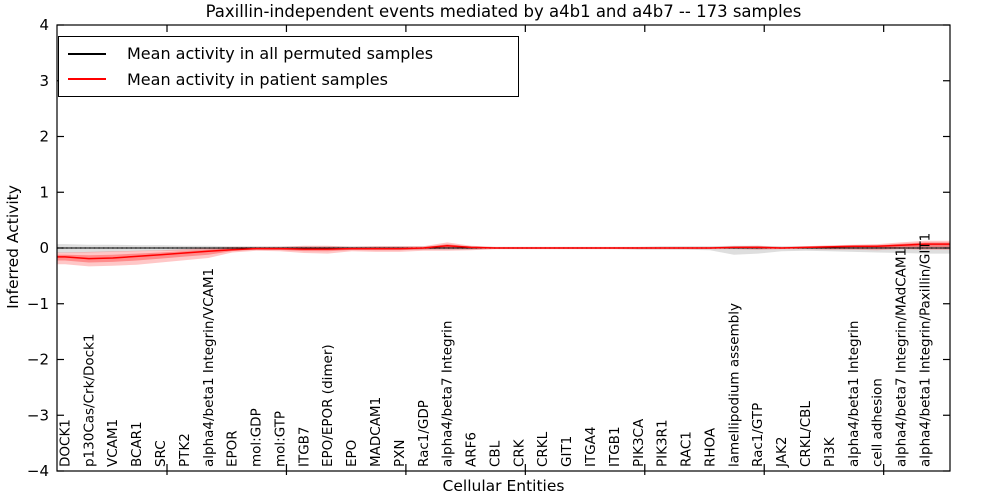 This screenshot has height=500, width=1000. What do you see at coordinates (233, 448) in the screenshot?
I see `x-category-label: EPOR` at bounding box center [233, 448].